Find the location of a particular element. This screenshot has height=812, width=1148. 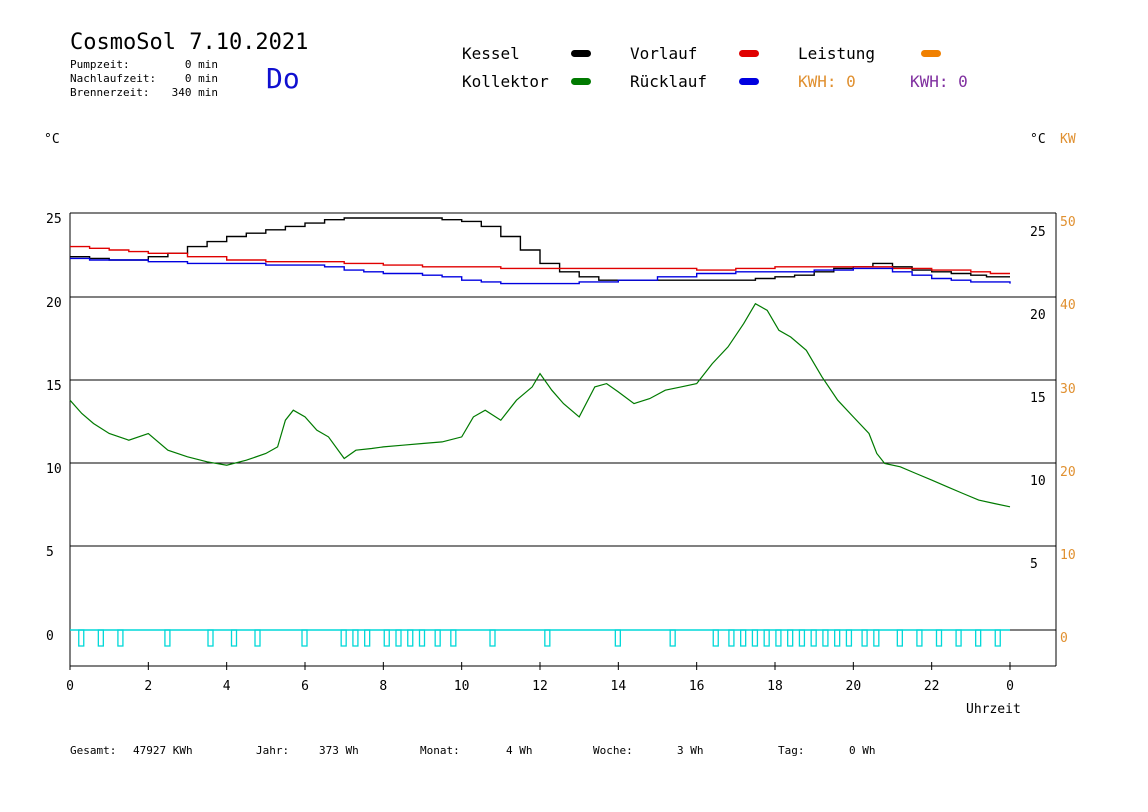

stat-pumpzeit-value: 0 min is located at coordinates (201, 64).